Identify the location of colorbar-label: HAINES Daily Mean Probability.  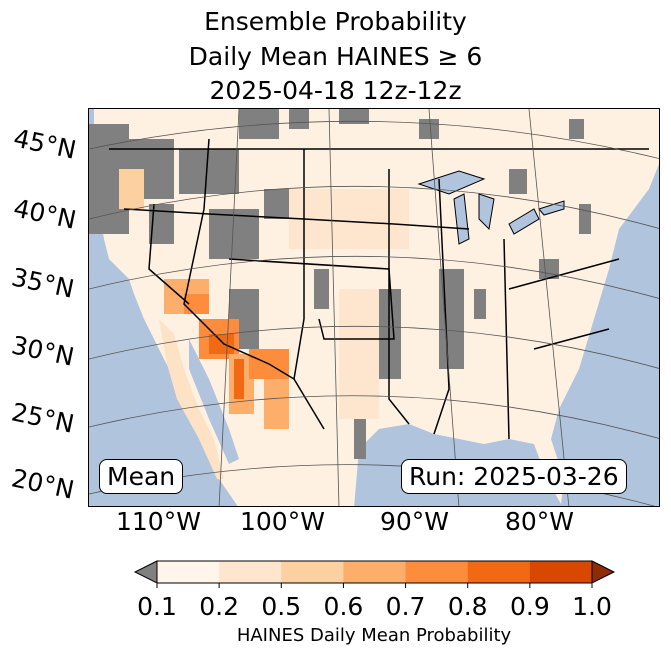
(374, 635).